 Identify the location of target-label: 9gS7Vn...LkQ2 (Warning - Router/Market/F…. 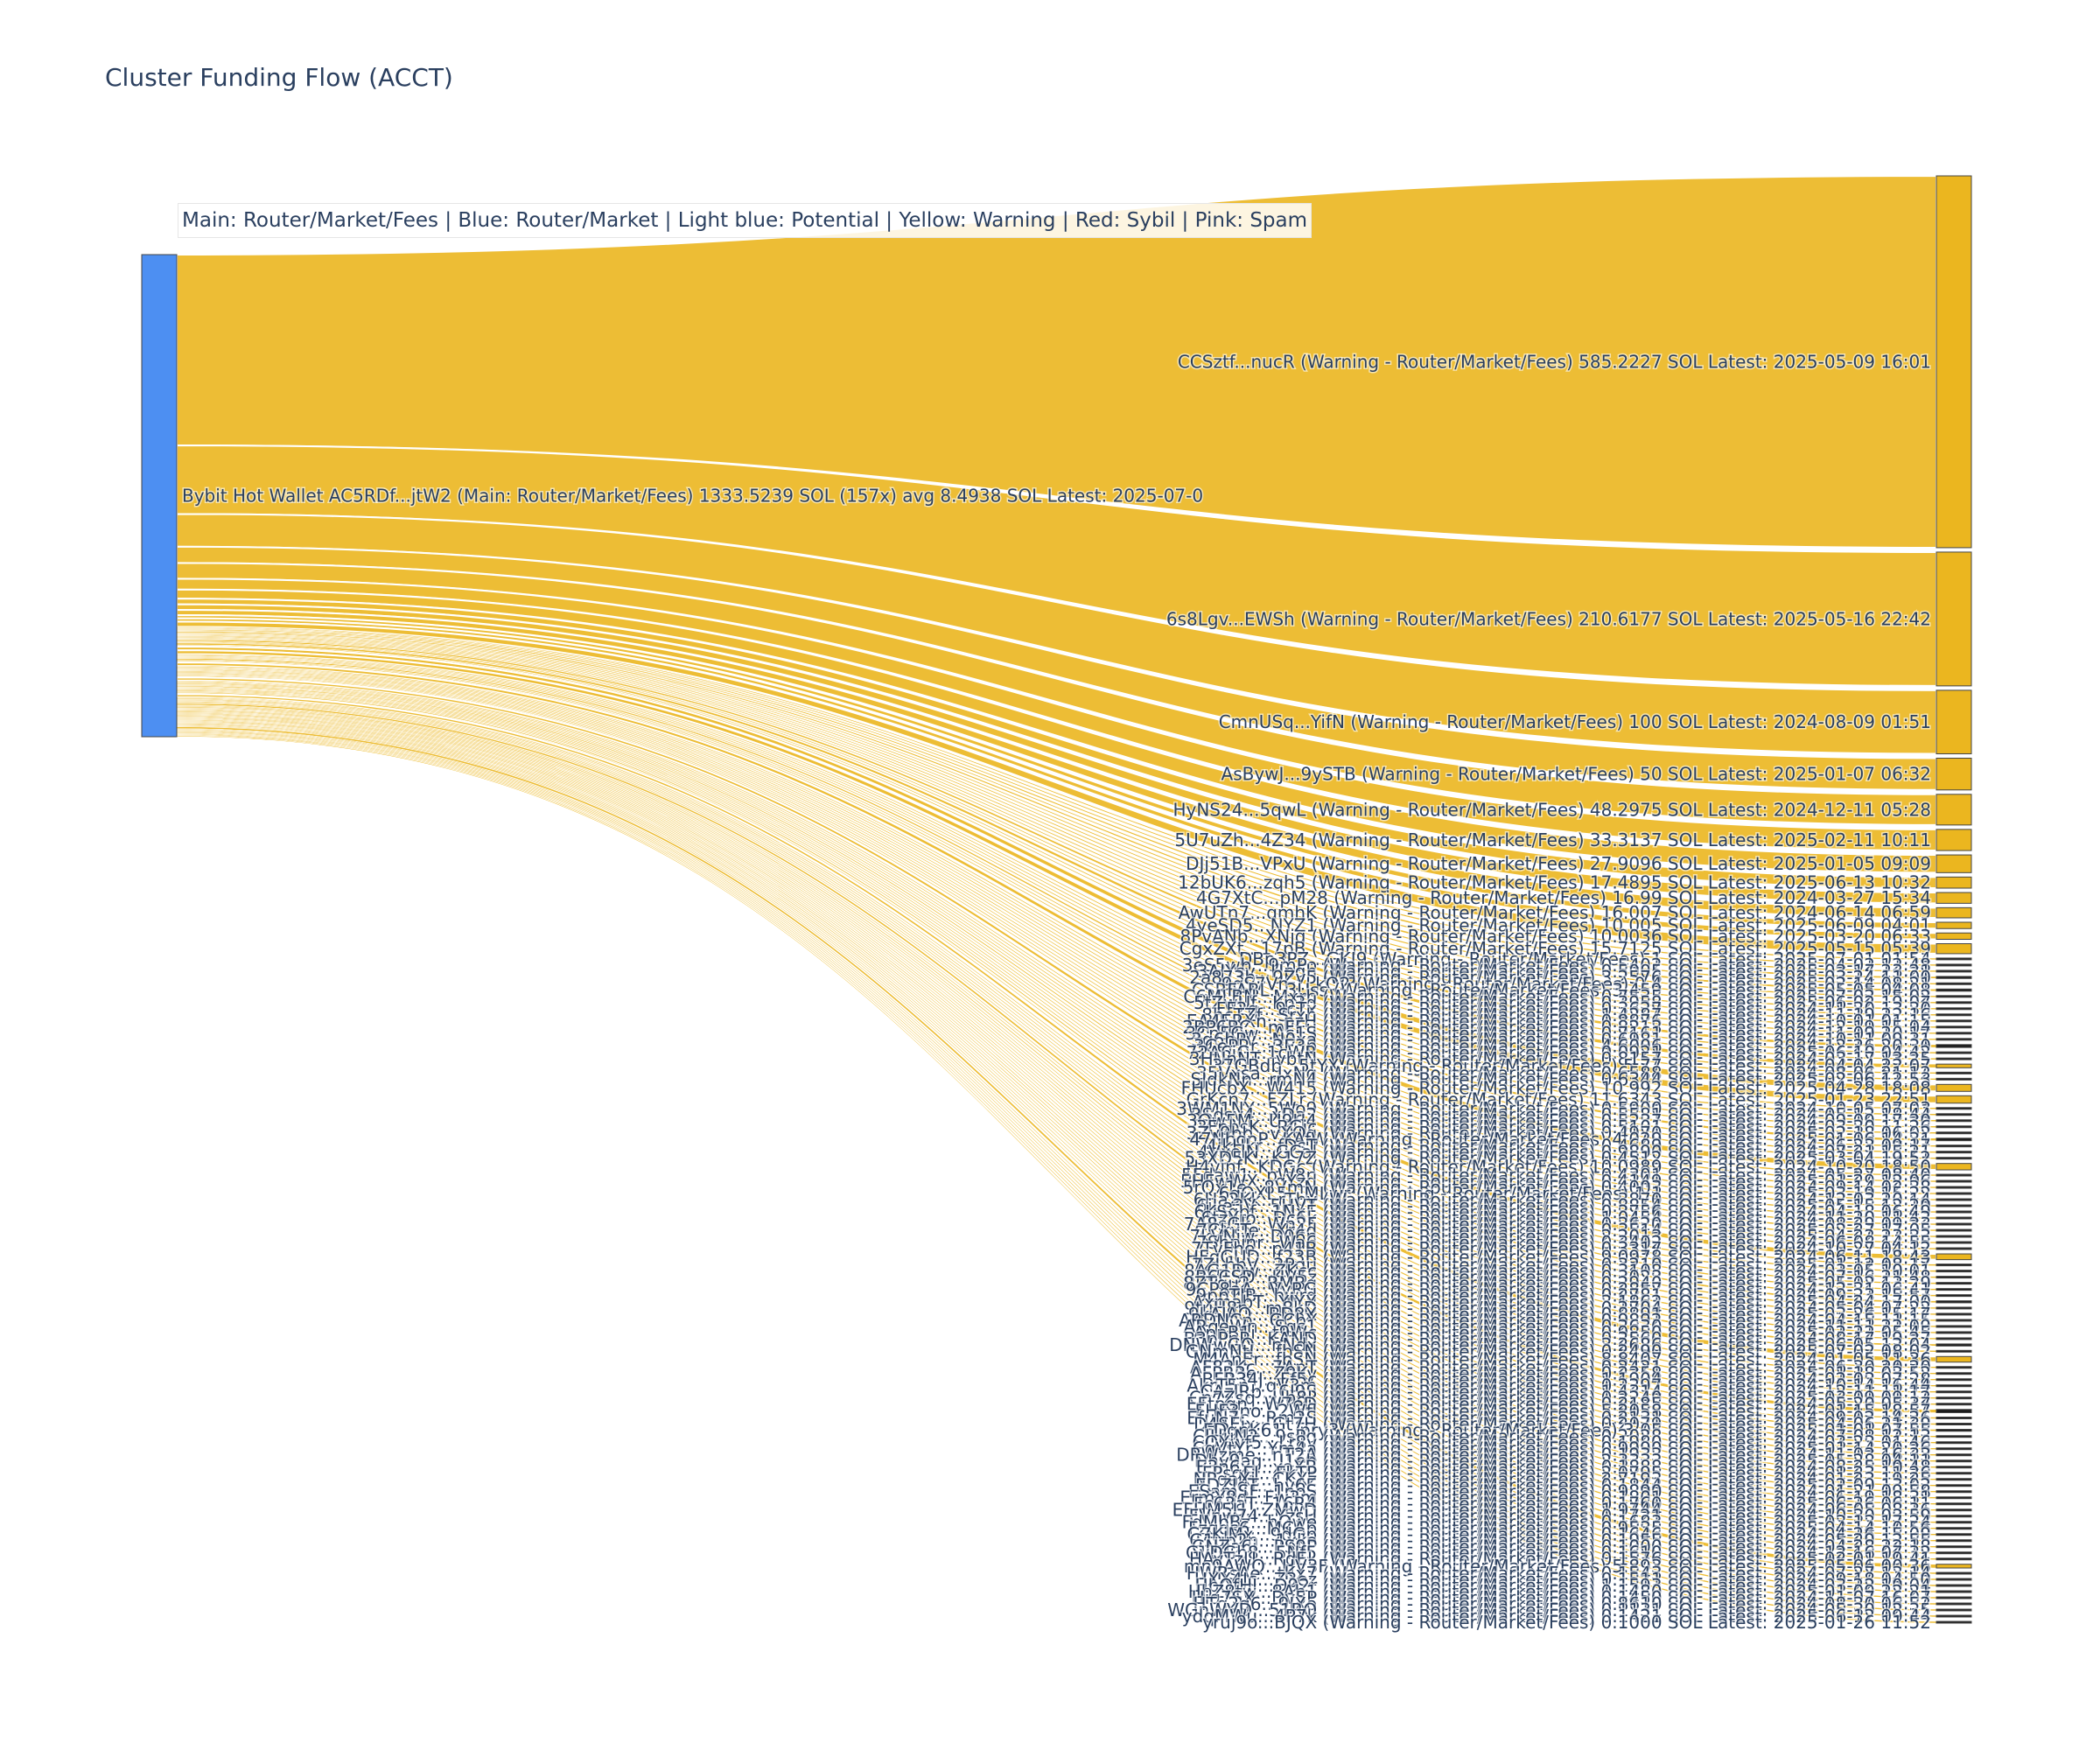
(1576, 983).